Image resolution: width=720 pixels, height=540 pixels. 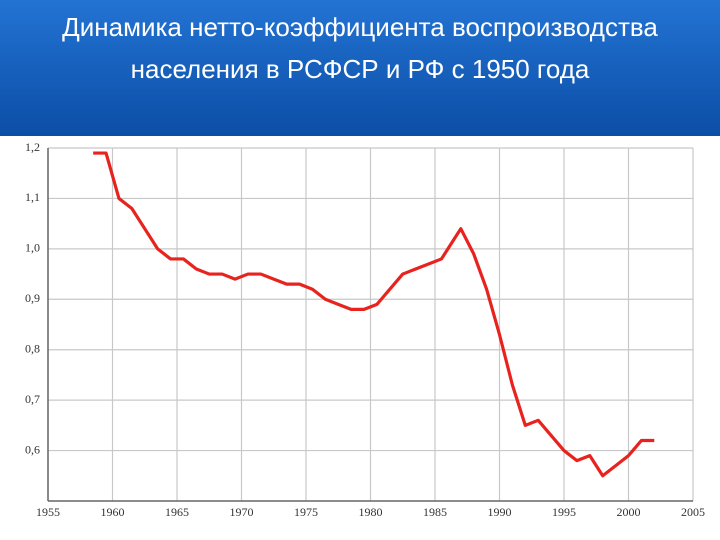 I want to click on y-tick-label: 0,6, so click(x=32, y=449).